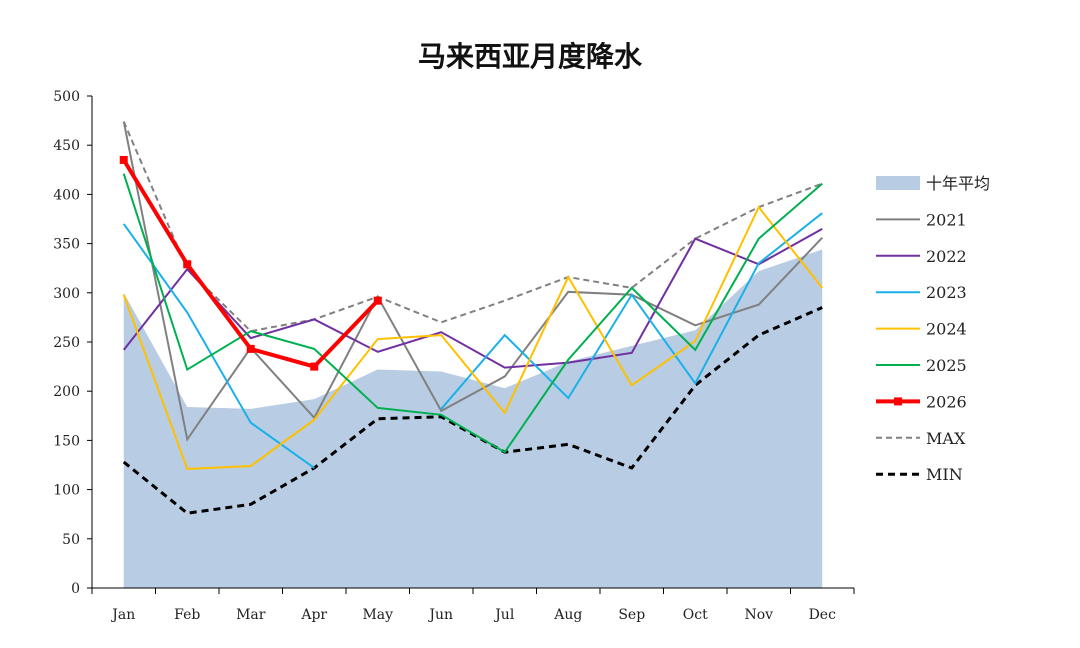  I want to click on y-tick-label: 200, so click(66, 392).